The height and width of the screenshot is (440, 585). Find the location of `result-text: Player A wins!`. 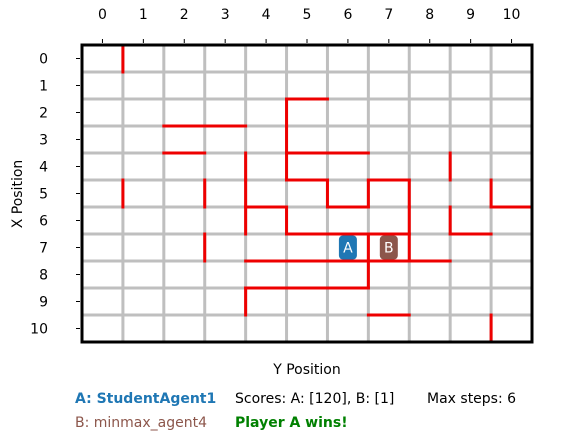

result-text: Player A wins! is located at coordinates (291, 423).